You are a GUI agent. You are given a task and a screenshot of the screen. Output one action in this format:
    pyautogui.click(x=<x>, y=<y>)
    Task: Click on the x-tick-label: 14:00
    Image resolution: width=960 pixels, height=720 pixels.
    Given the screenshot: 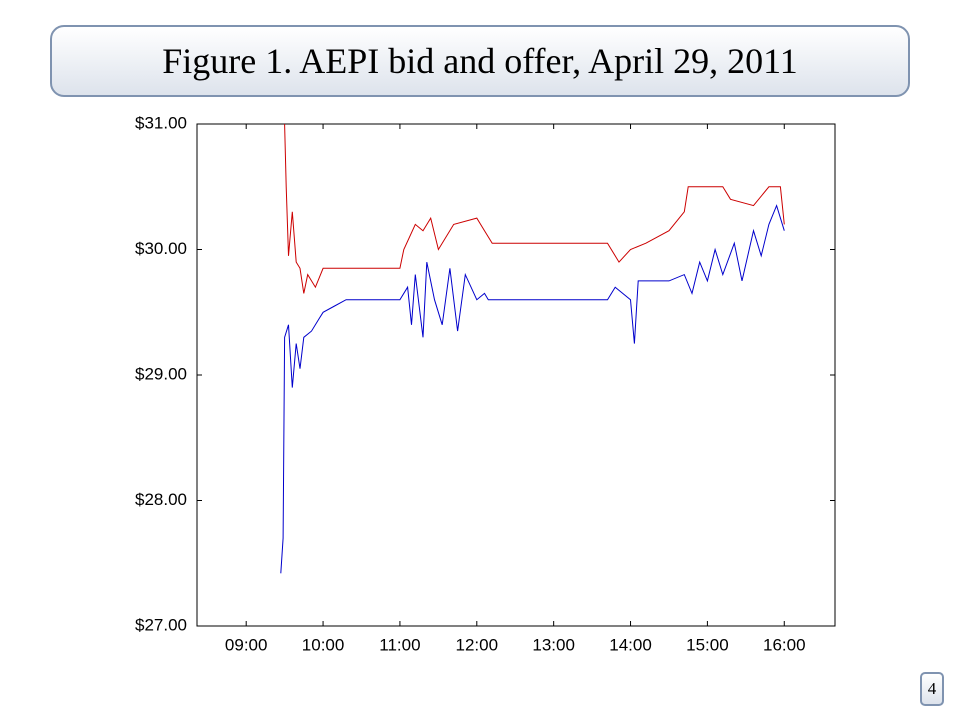 What is the action you would take?
    pyautogui.click(x=630, y=644)
    